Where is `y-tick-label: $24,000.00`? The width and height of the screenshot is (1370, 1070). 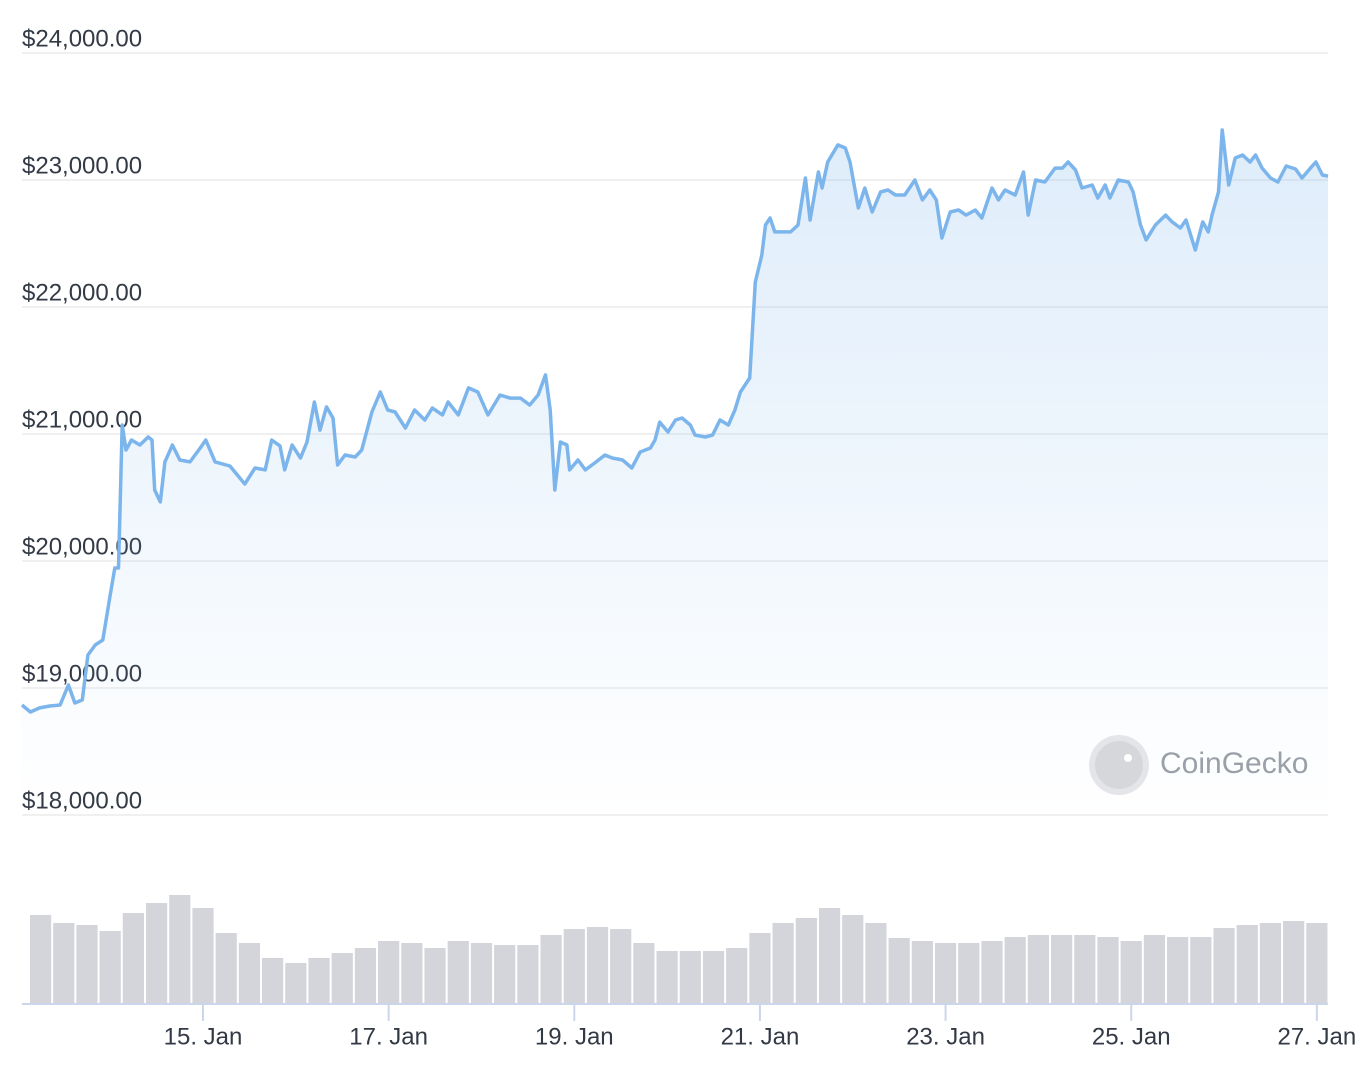
y-tick-label: $24,000.00 is located at coordinates (82, 38).